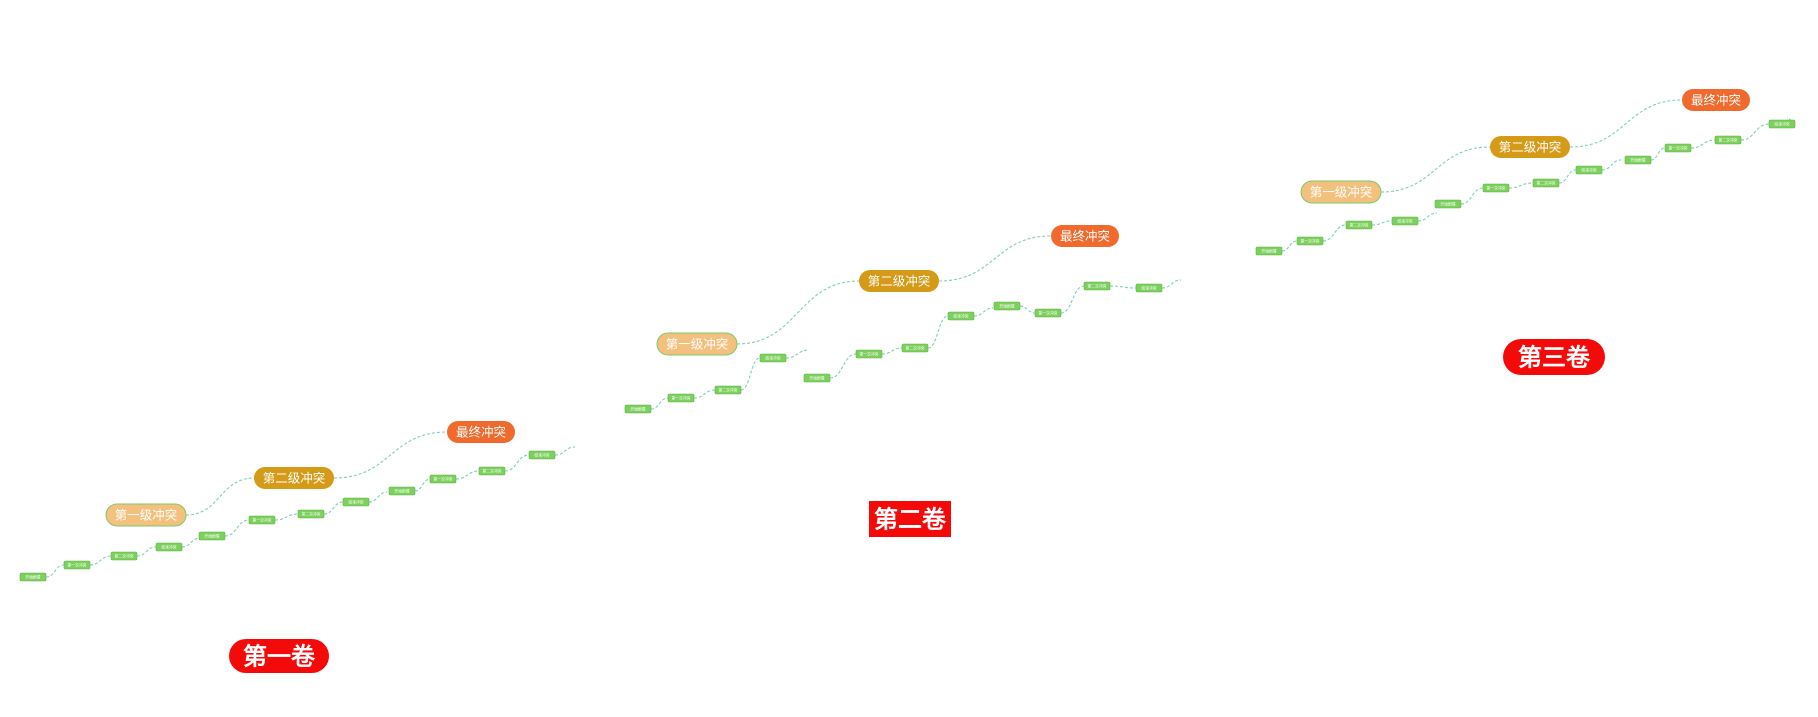 This screenshot has height=717, width=1818. I want to click on conflict-node-label: 第一级冲突, so click(146, 515).